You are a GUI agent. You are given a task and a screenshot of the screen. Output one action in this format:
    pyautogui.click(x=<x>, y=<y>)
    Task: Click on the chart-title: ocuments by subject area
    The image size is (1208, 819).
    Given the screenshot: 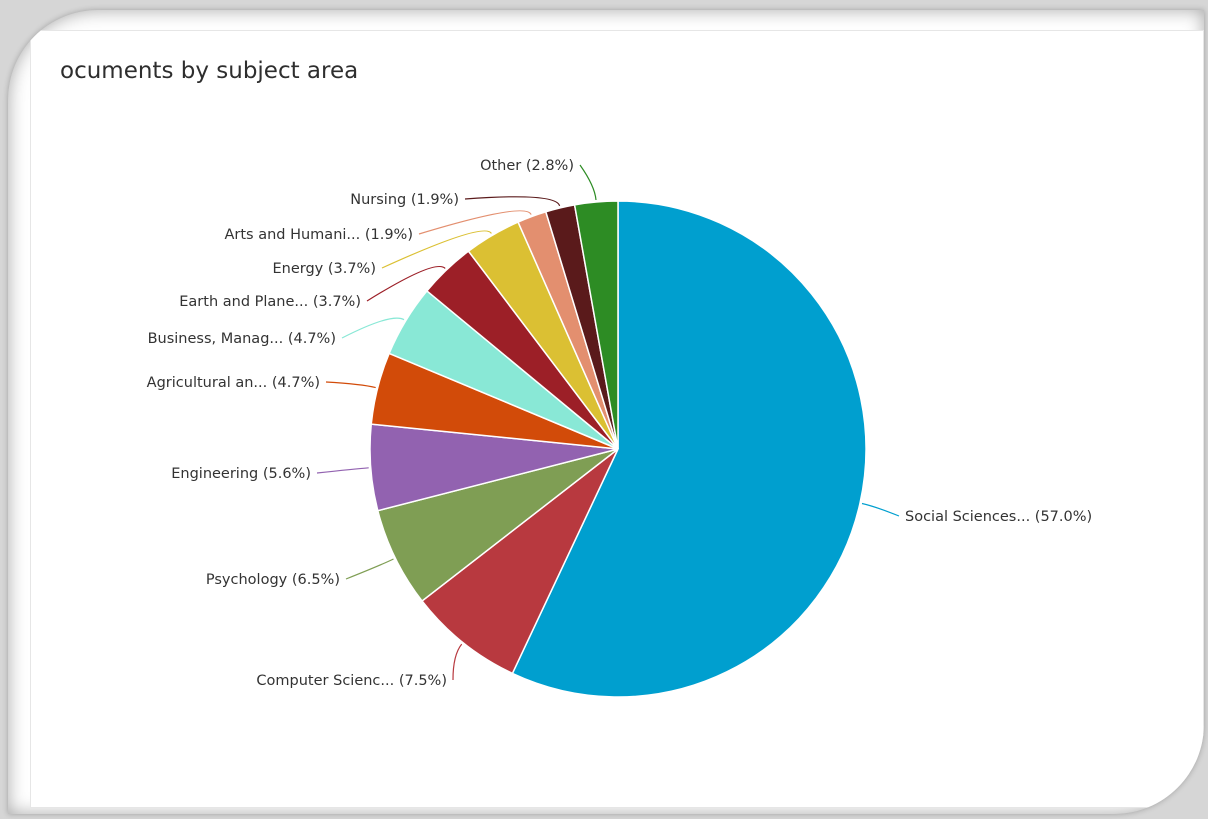 What is the action you would take?
    pyautogui.click(x=209, y=71)
    